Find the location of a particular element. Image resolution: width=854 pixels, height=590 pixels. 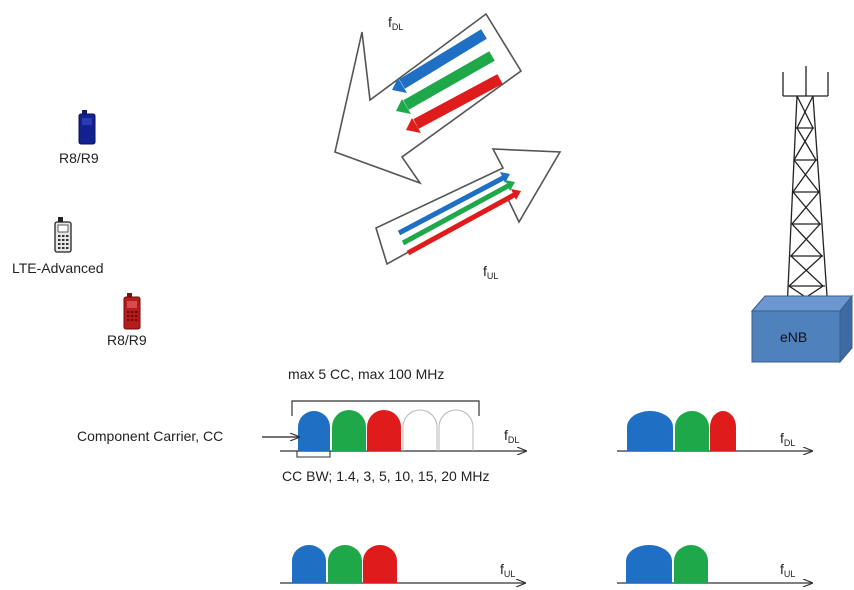

axis-dl-right-label: fDL is located at coordinates (787, 439).